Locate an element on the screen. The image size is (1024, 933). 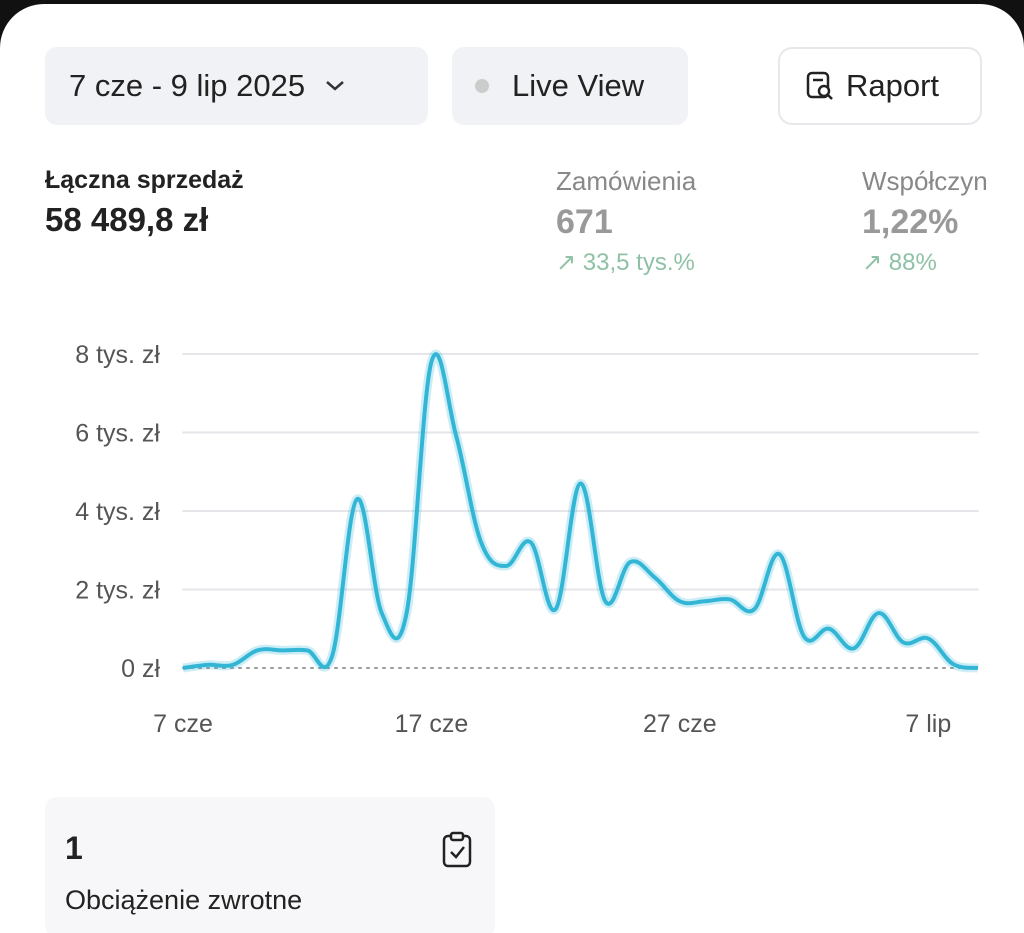
metric: Łączna sprzedaż 58 489,8 zł is located at coordinates (144, 202).